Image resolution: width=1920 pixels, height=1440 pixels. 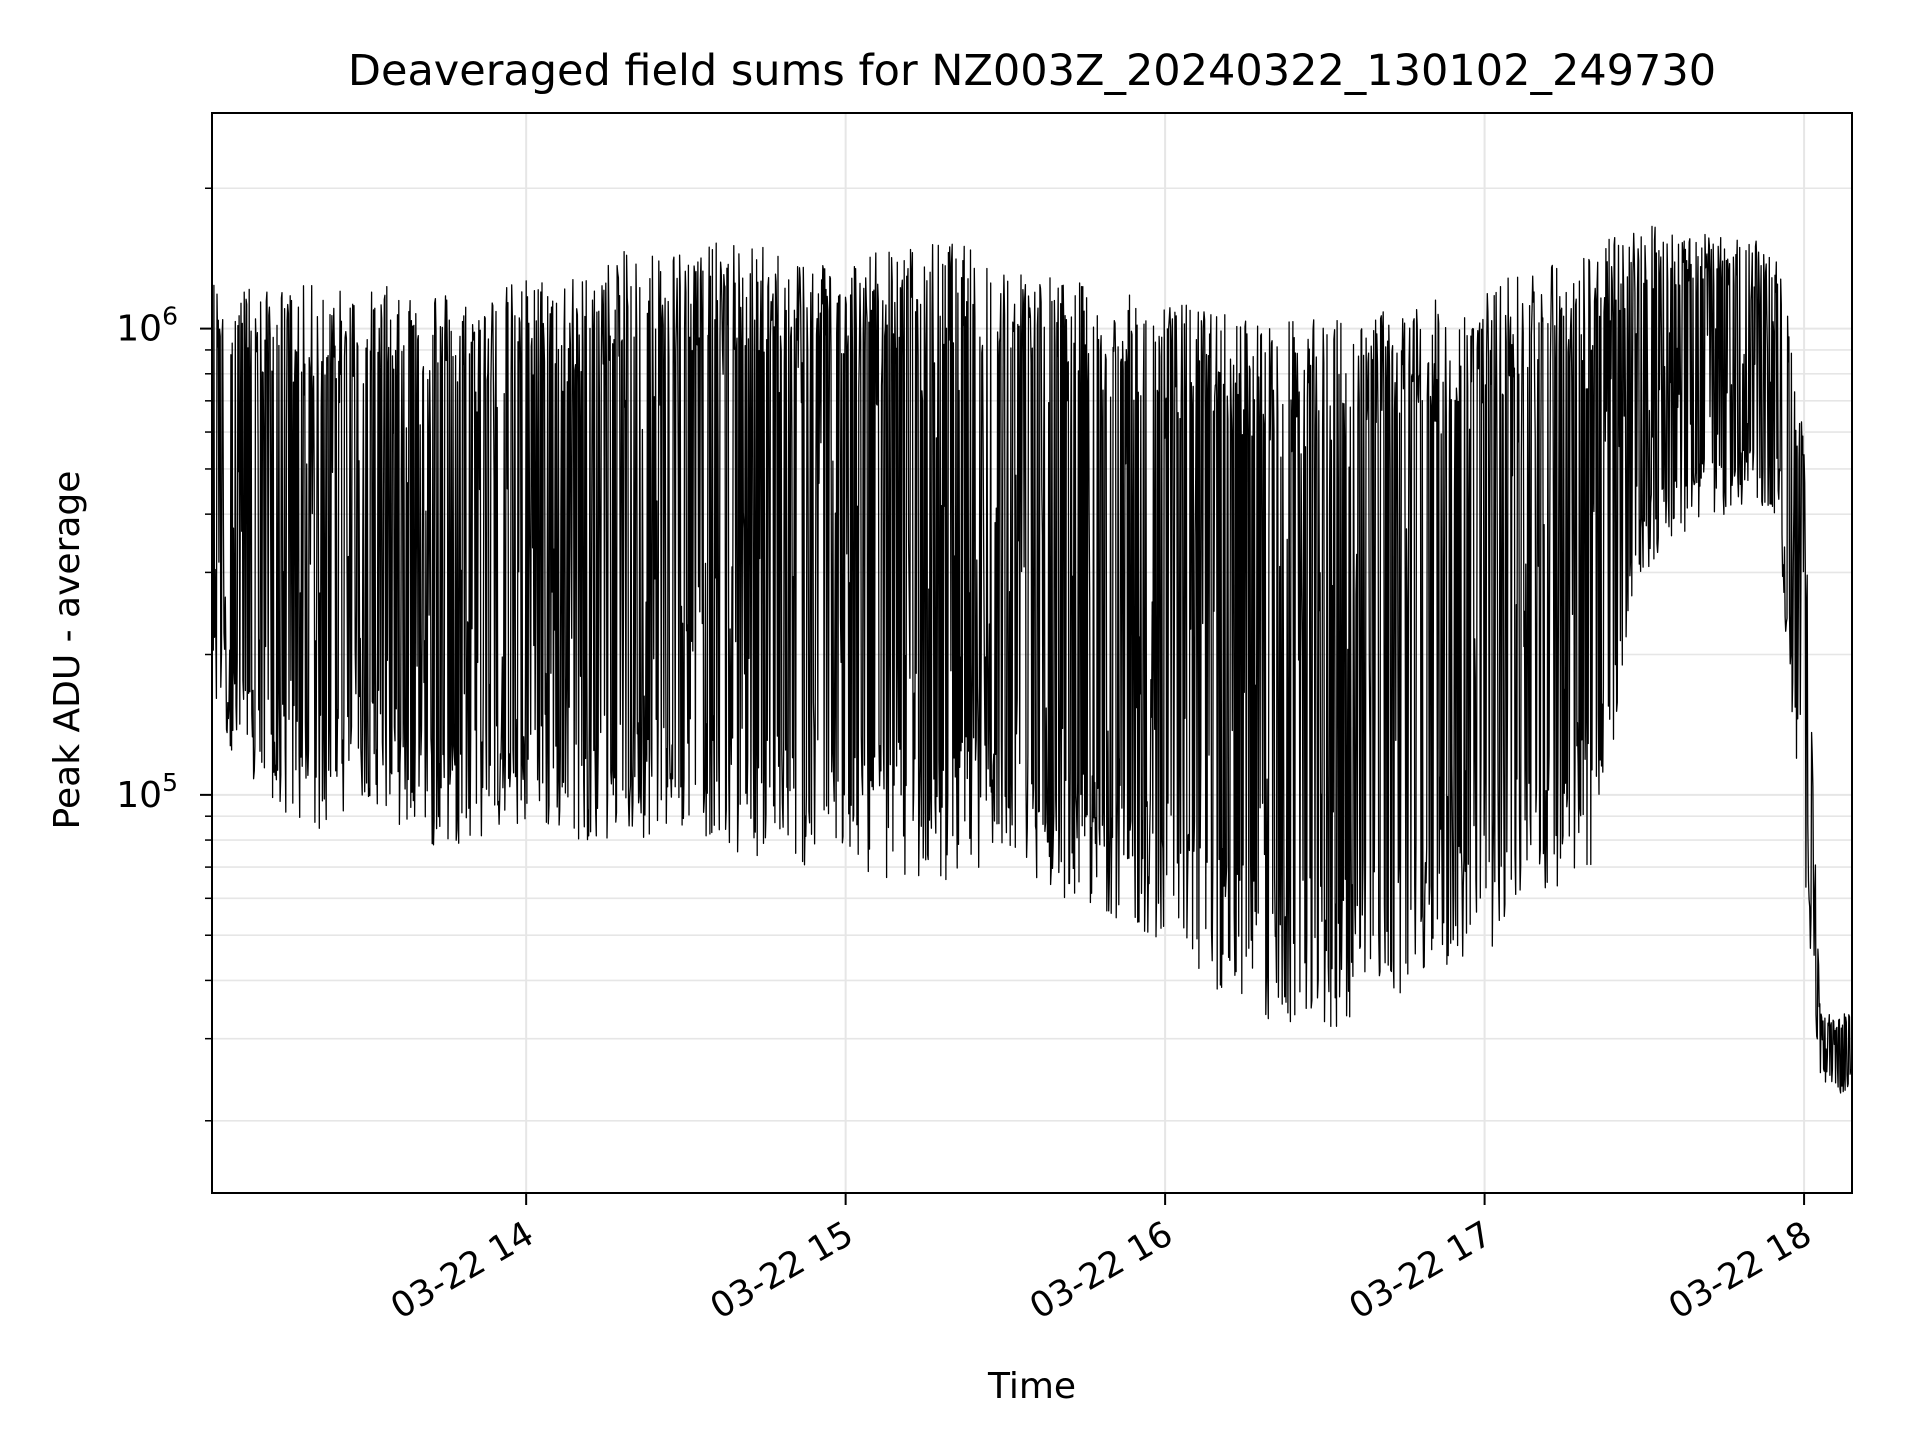 I want to click on y-axis-label: Peak ADU - average, so click(x=67, y=650).